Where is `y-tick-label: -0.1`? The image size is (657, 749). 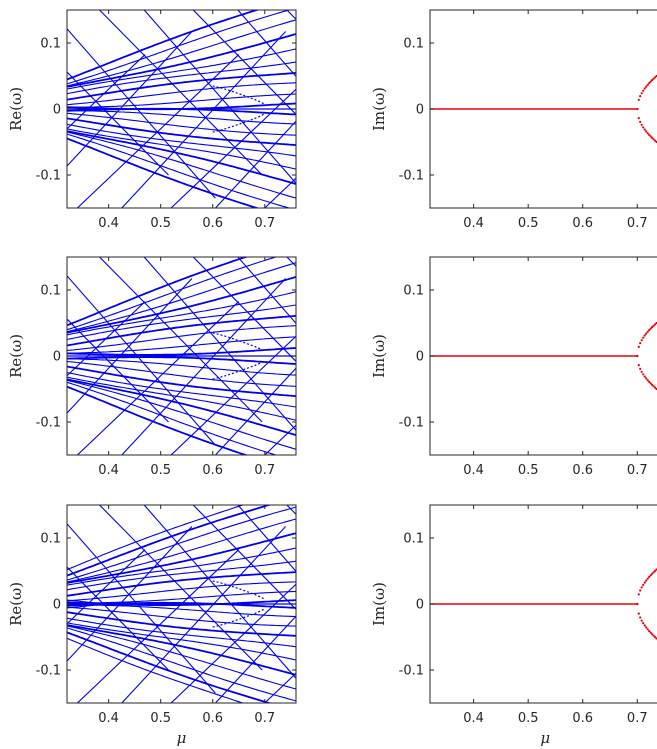
y-tick-label: -0.1 is located at coordinates (411, 671).